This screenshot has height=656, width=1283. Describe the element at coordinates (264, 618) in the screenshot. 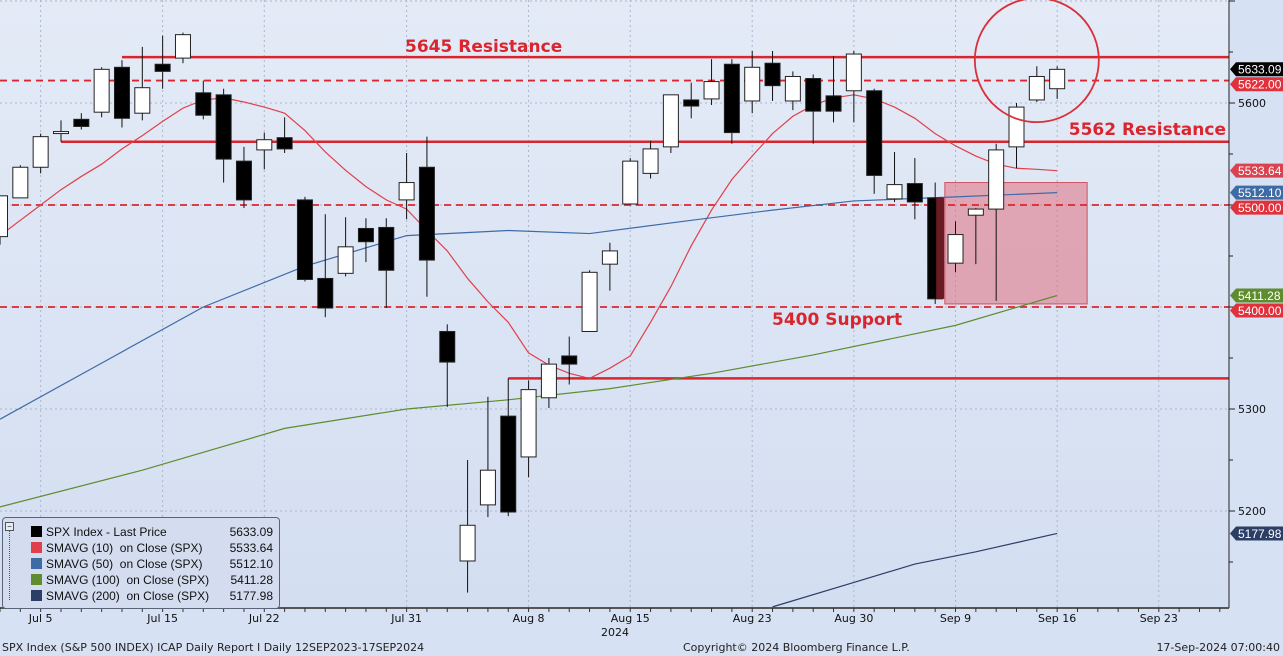

I see `x-tick-label: Jul 22` at that location.